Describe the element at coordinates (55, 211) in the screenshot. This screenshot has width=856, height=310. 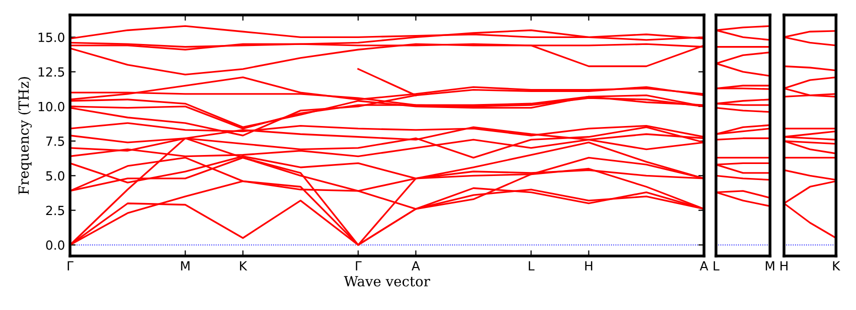
I see `y-tick-label: 2.5` at that location.